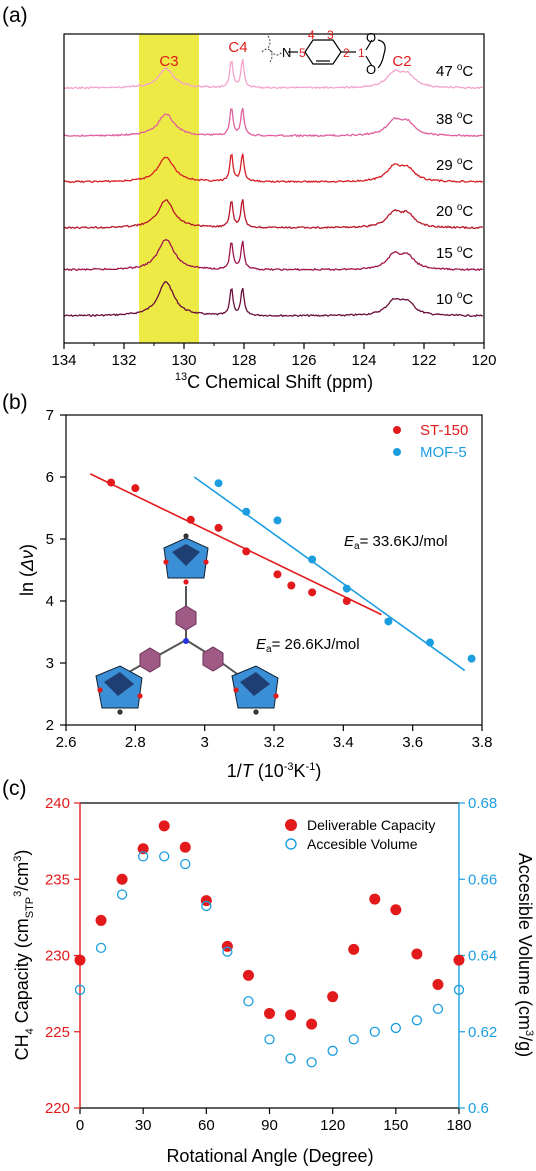 This screenshot has width=536, height=1171. I want to click on y-tick-label: 2, so click(50, 725).